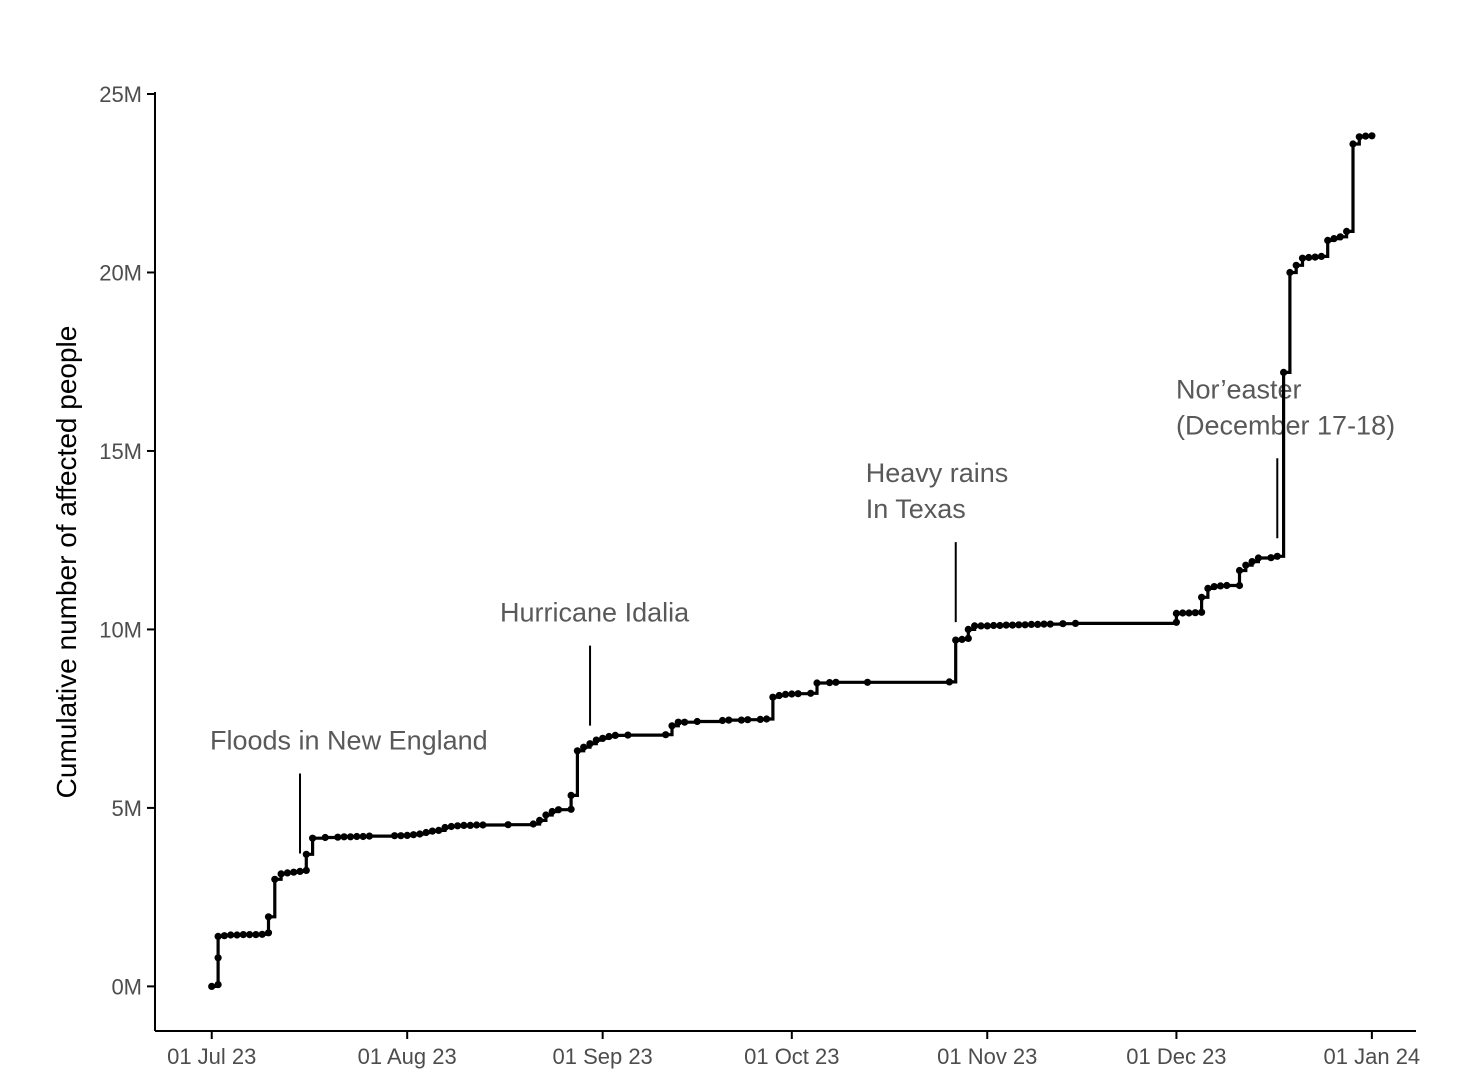 This screenshot has width=1472, height=1084. I want to click on annotation-label: Heavy rains, so click(937, 473).